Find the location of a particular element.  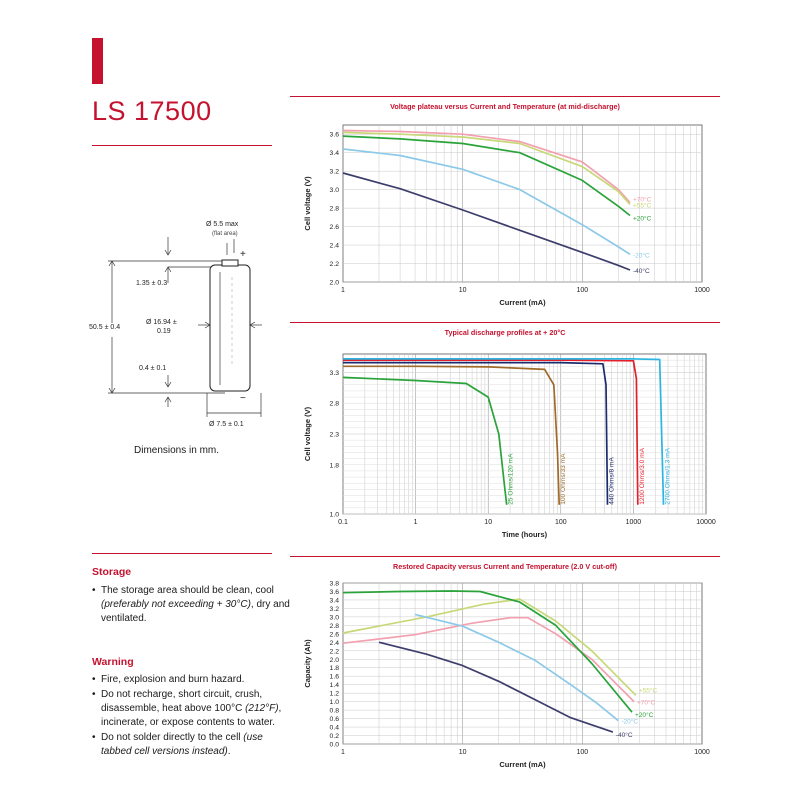

series-label: 100 Ohms/33 mA is located at coordinates (563, 479).